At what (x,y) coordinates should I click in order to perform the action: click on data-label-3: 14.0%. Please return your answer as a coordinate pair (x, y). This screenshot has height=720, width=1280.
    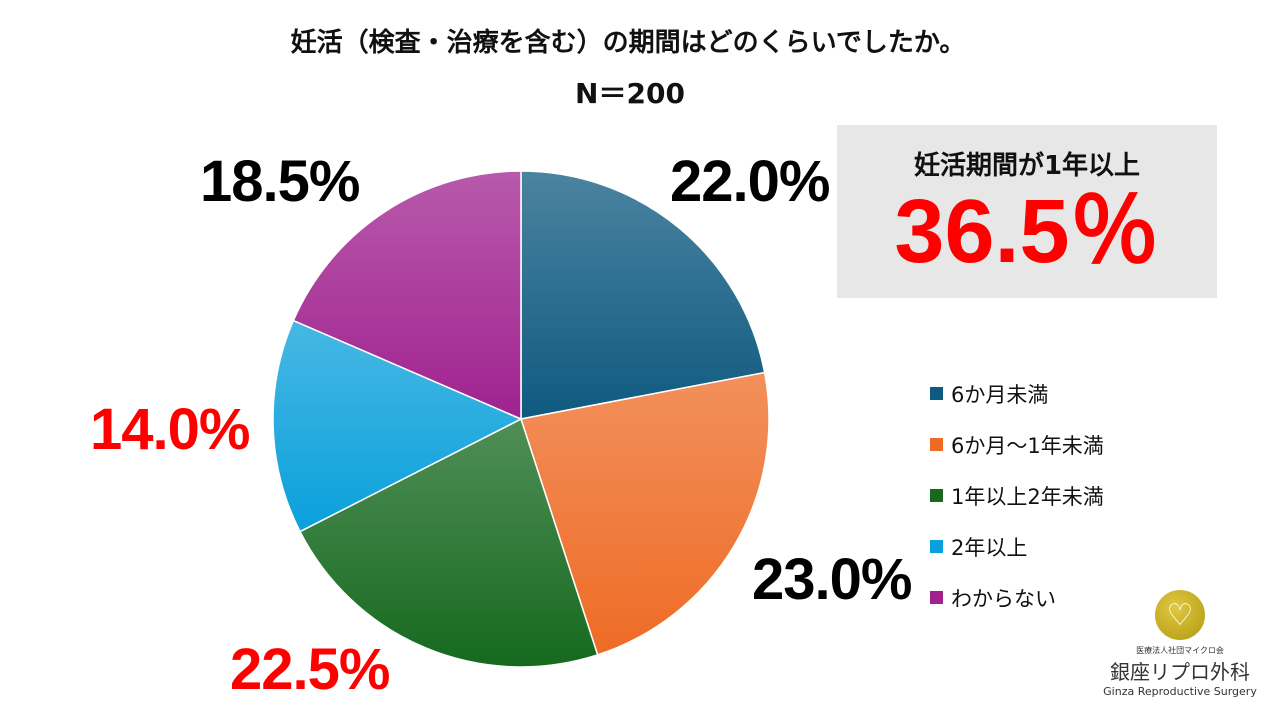
    Looking at the image, I should click on (170, 429).